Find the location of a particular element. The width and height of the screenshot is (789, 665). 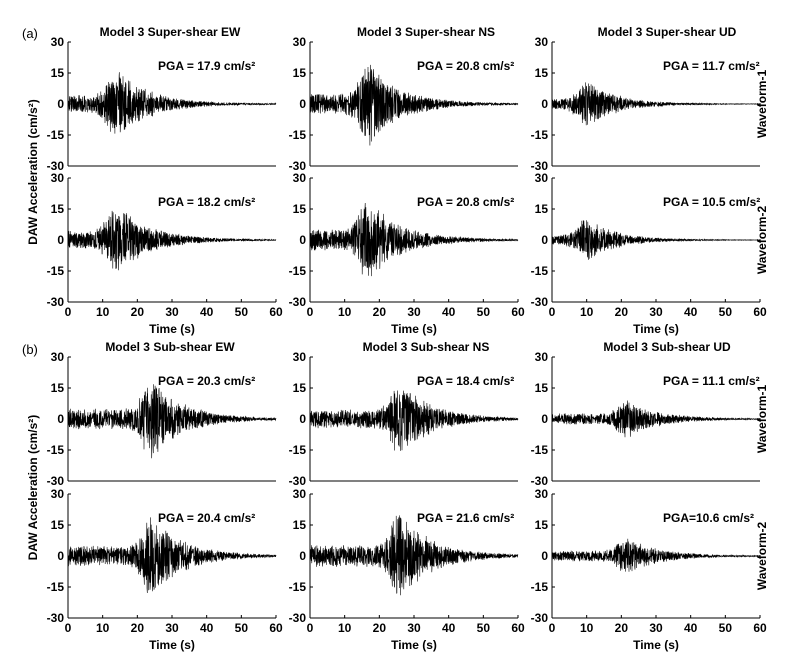

panel-title: Model 3 Super-shear NS is located at coordinates (426, 32).